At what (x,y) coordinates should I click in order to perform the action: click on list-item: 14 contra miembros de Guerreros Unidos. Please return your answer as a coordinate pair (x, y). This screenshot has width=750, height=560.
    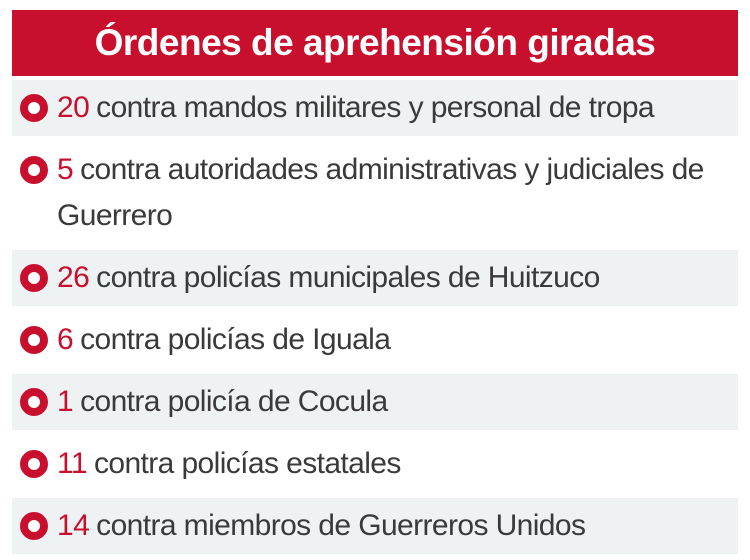
    Looking at the image, I should click on (375, 526).